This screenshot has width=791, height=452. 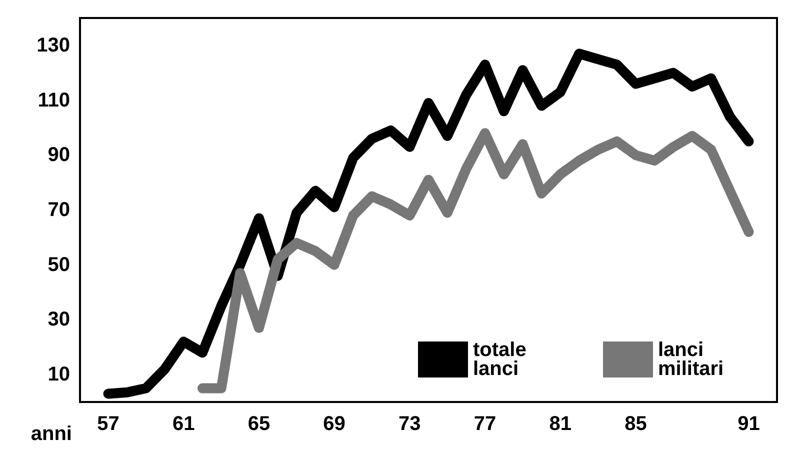 I want to click on x-tick-label: 85, so click(x=635, y=424).